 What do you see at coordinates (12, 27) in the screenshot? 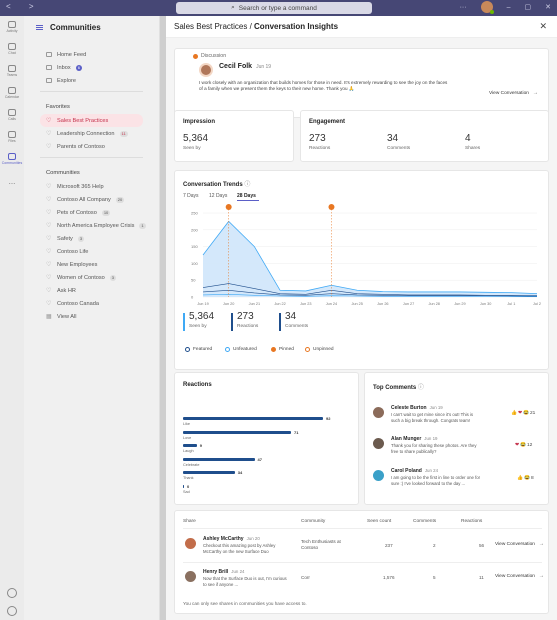
I see `rail-item-activity: Activity` at bounding box center [12, 27].